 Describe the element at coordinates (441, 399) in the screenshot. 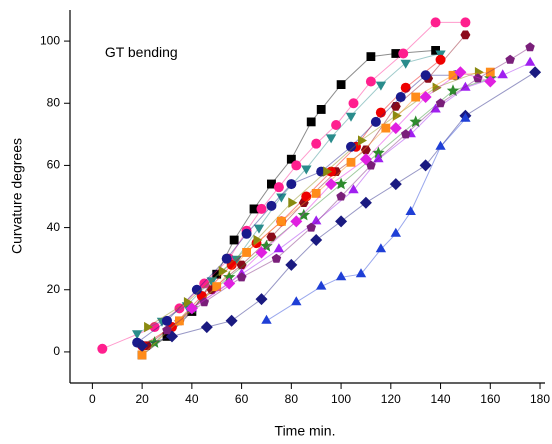

I see `x-tick-label: 140` at that location.